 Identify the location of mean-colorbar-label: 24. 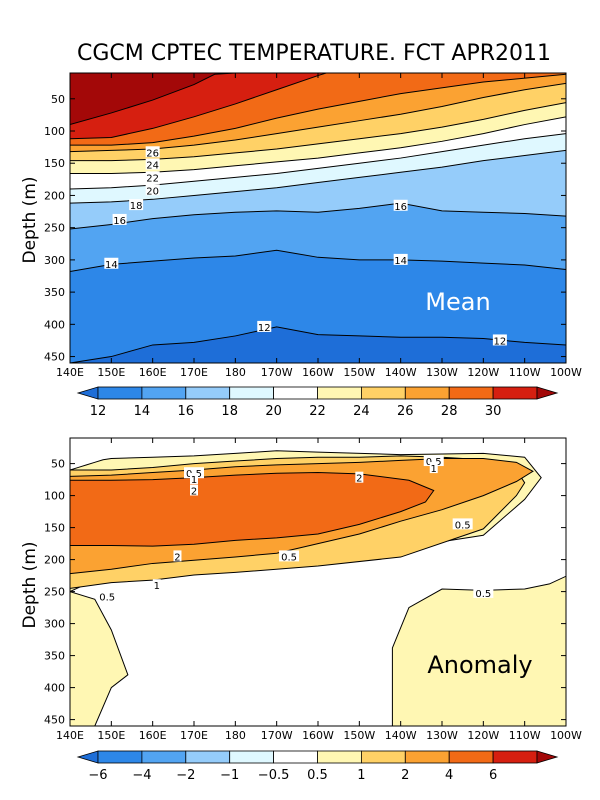
(361, 411).